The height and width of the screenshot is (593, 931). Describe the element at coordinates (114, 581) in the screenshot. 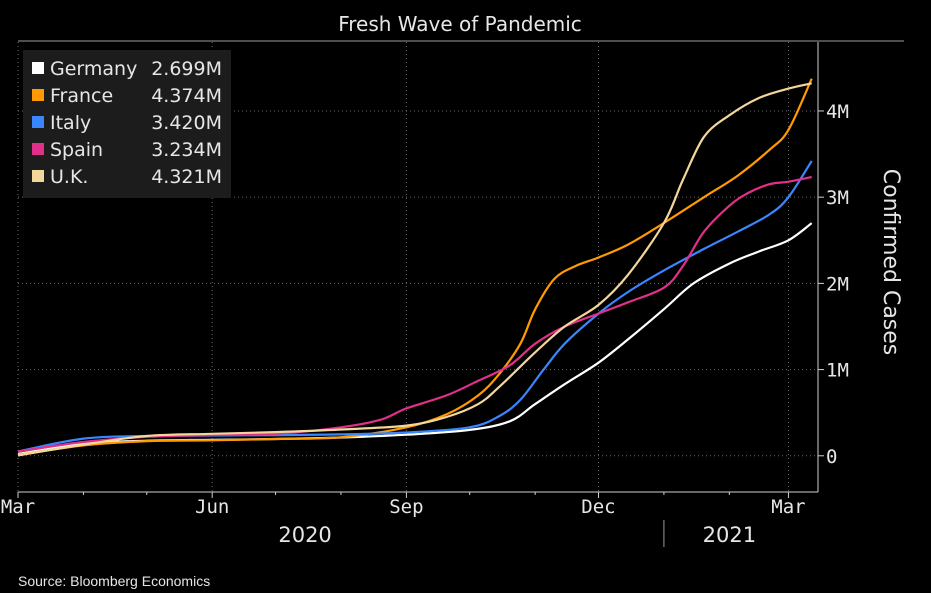

I see `source-note: Source: Bloomberg Economics` at that location.